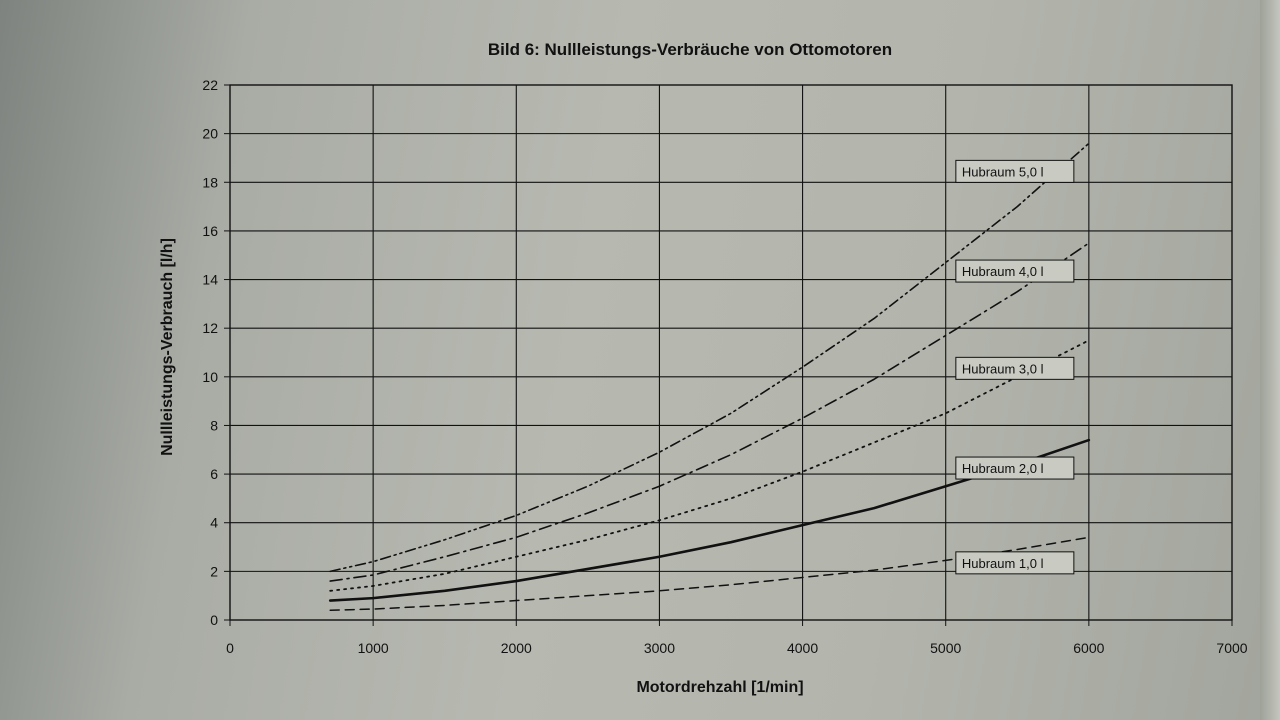  I want to click on legend-label-3: Hubraum 3,0 l, so click(1015, 368).